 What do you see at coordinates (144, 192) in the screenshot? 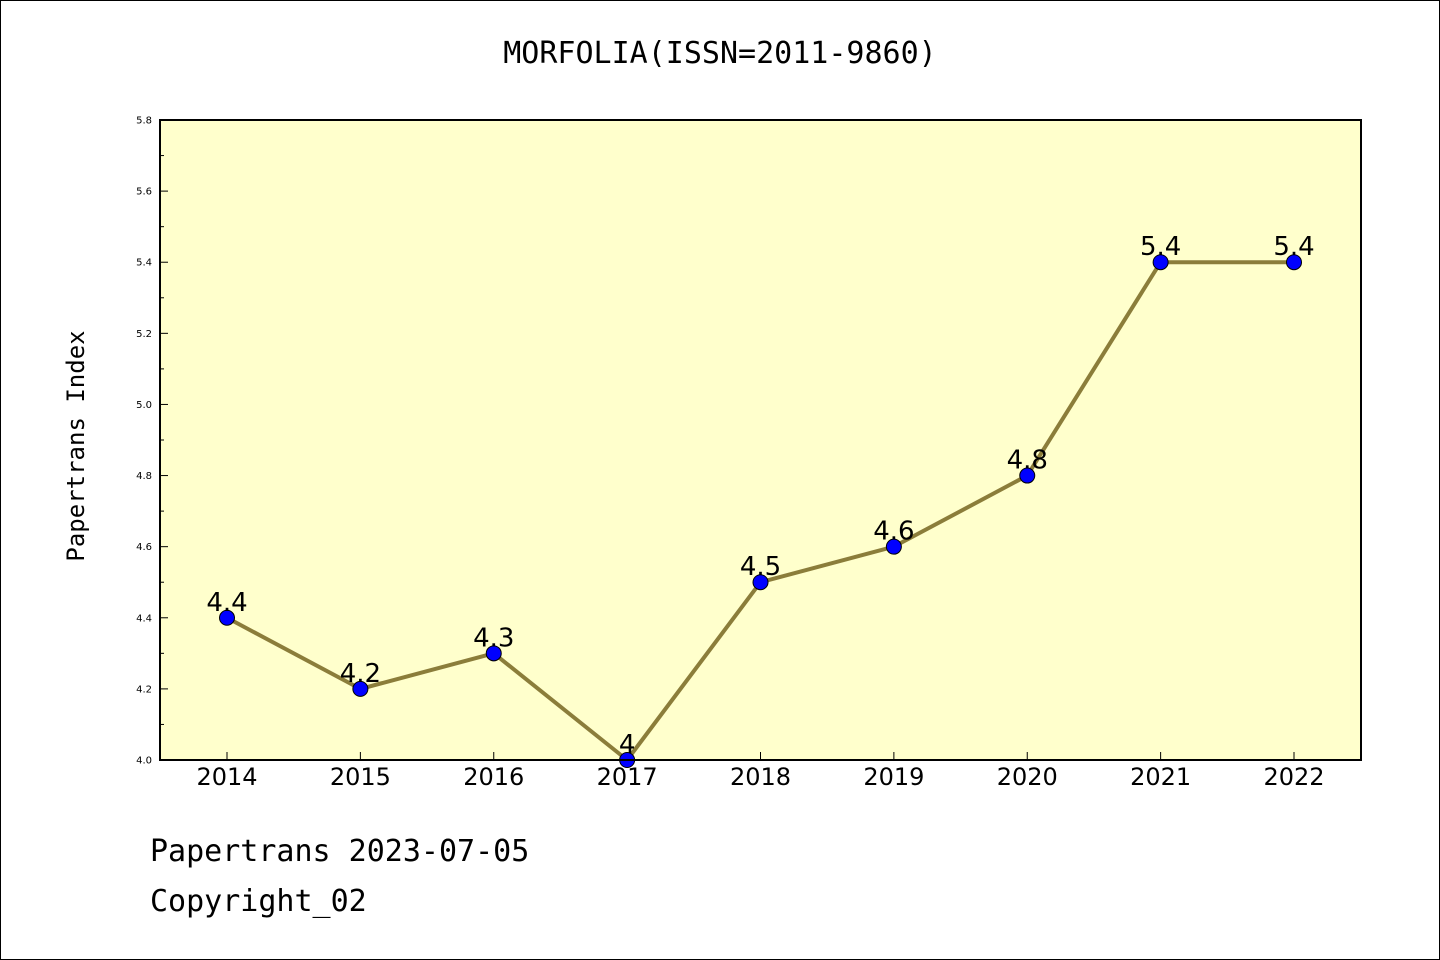
I see `y-tick-label: 5.6` at bounding box center [144, 192].